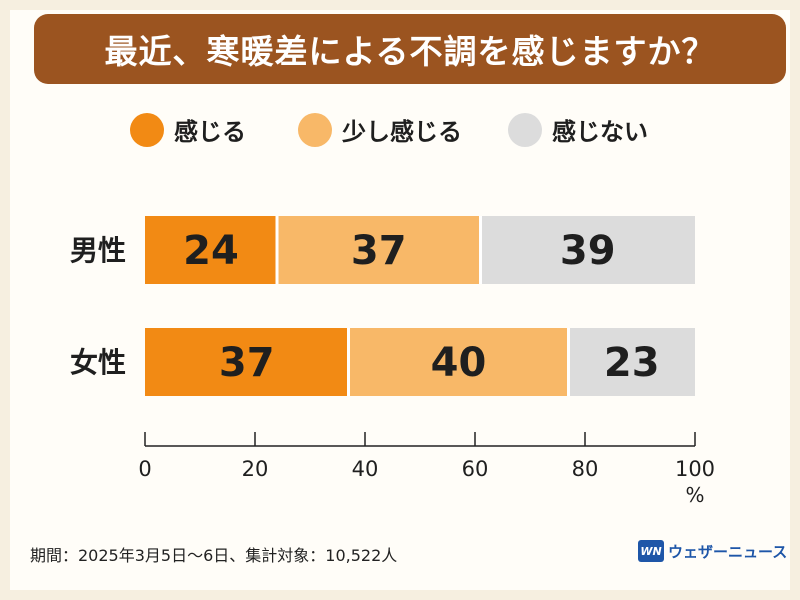  Describe the element at coordinates (214, 555) in the screenshot. I see `survey-note: 期間：2025年3月5日〜6日、集計対象：10,522人` at that location.